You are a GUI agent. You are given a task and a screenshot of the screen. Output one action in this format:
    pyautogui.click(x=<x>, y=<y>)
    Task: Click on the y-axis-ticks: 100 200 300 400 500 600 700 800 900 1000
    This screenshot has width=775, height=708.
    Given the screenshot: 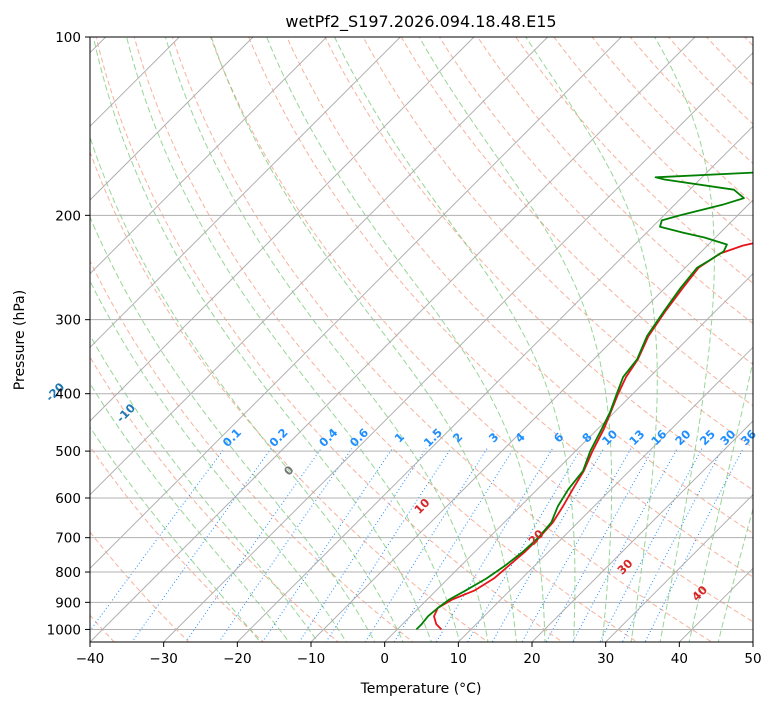 What is the action you would take?
    pyautogui.click(x=68, y=334)
    